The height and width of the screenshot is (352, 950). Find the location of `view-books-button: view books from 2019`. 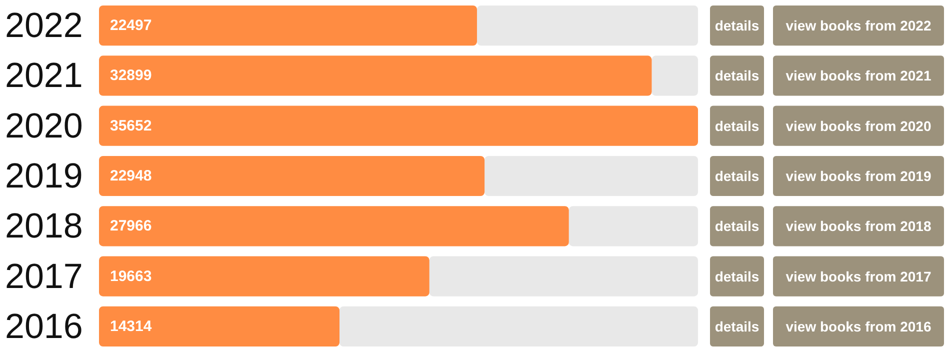

view-books-button: view books from 2019 is located at coordinates (858, 176).